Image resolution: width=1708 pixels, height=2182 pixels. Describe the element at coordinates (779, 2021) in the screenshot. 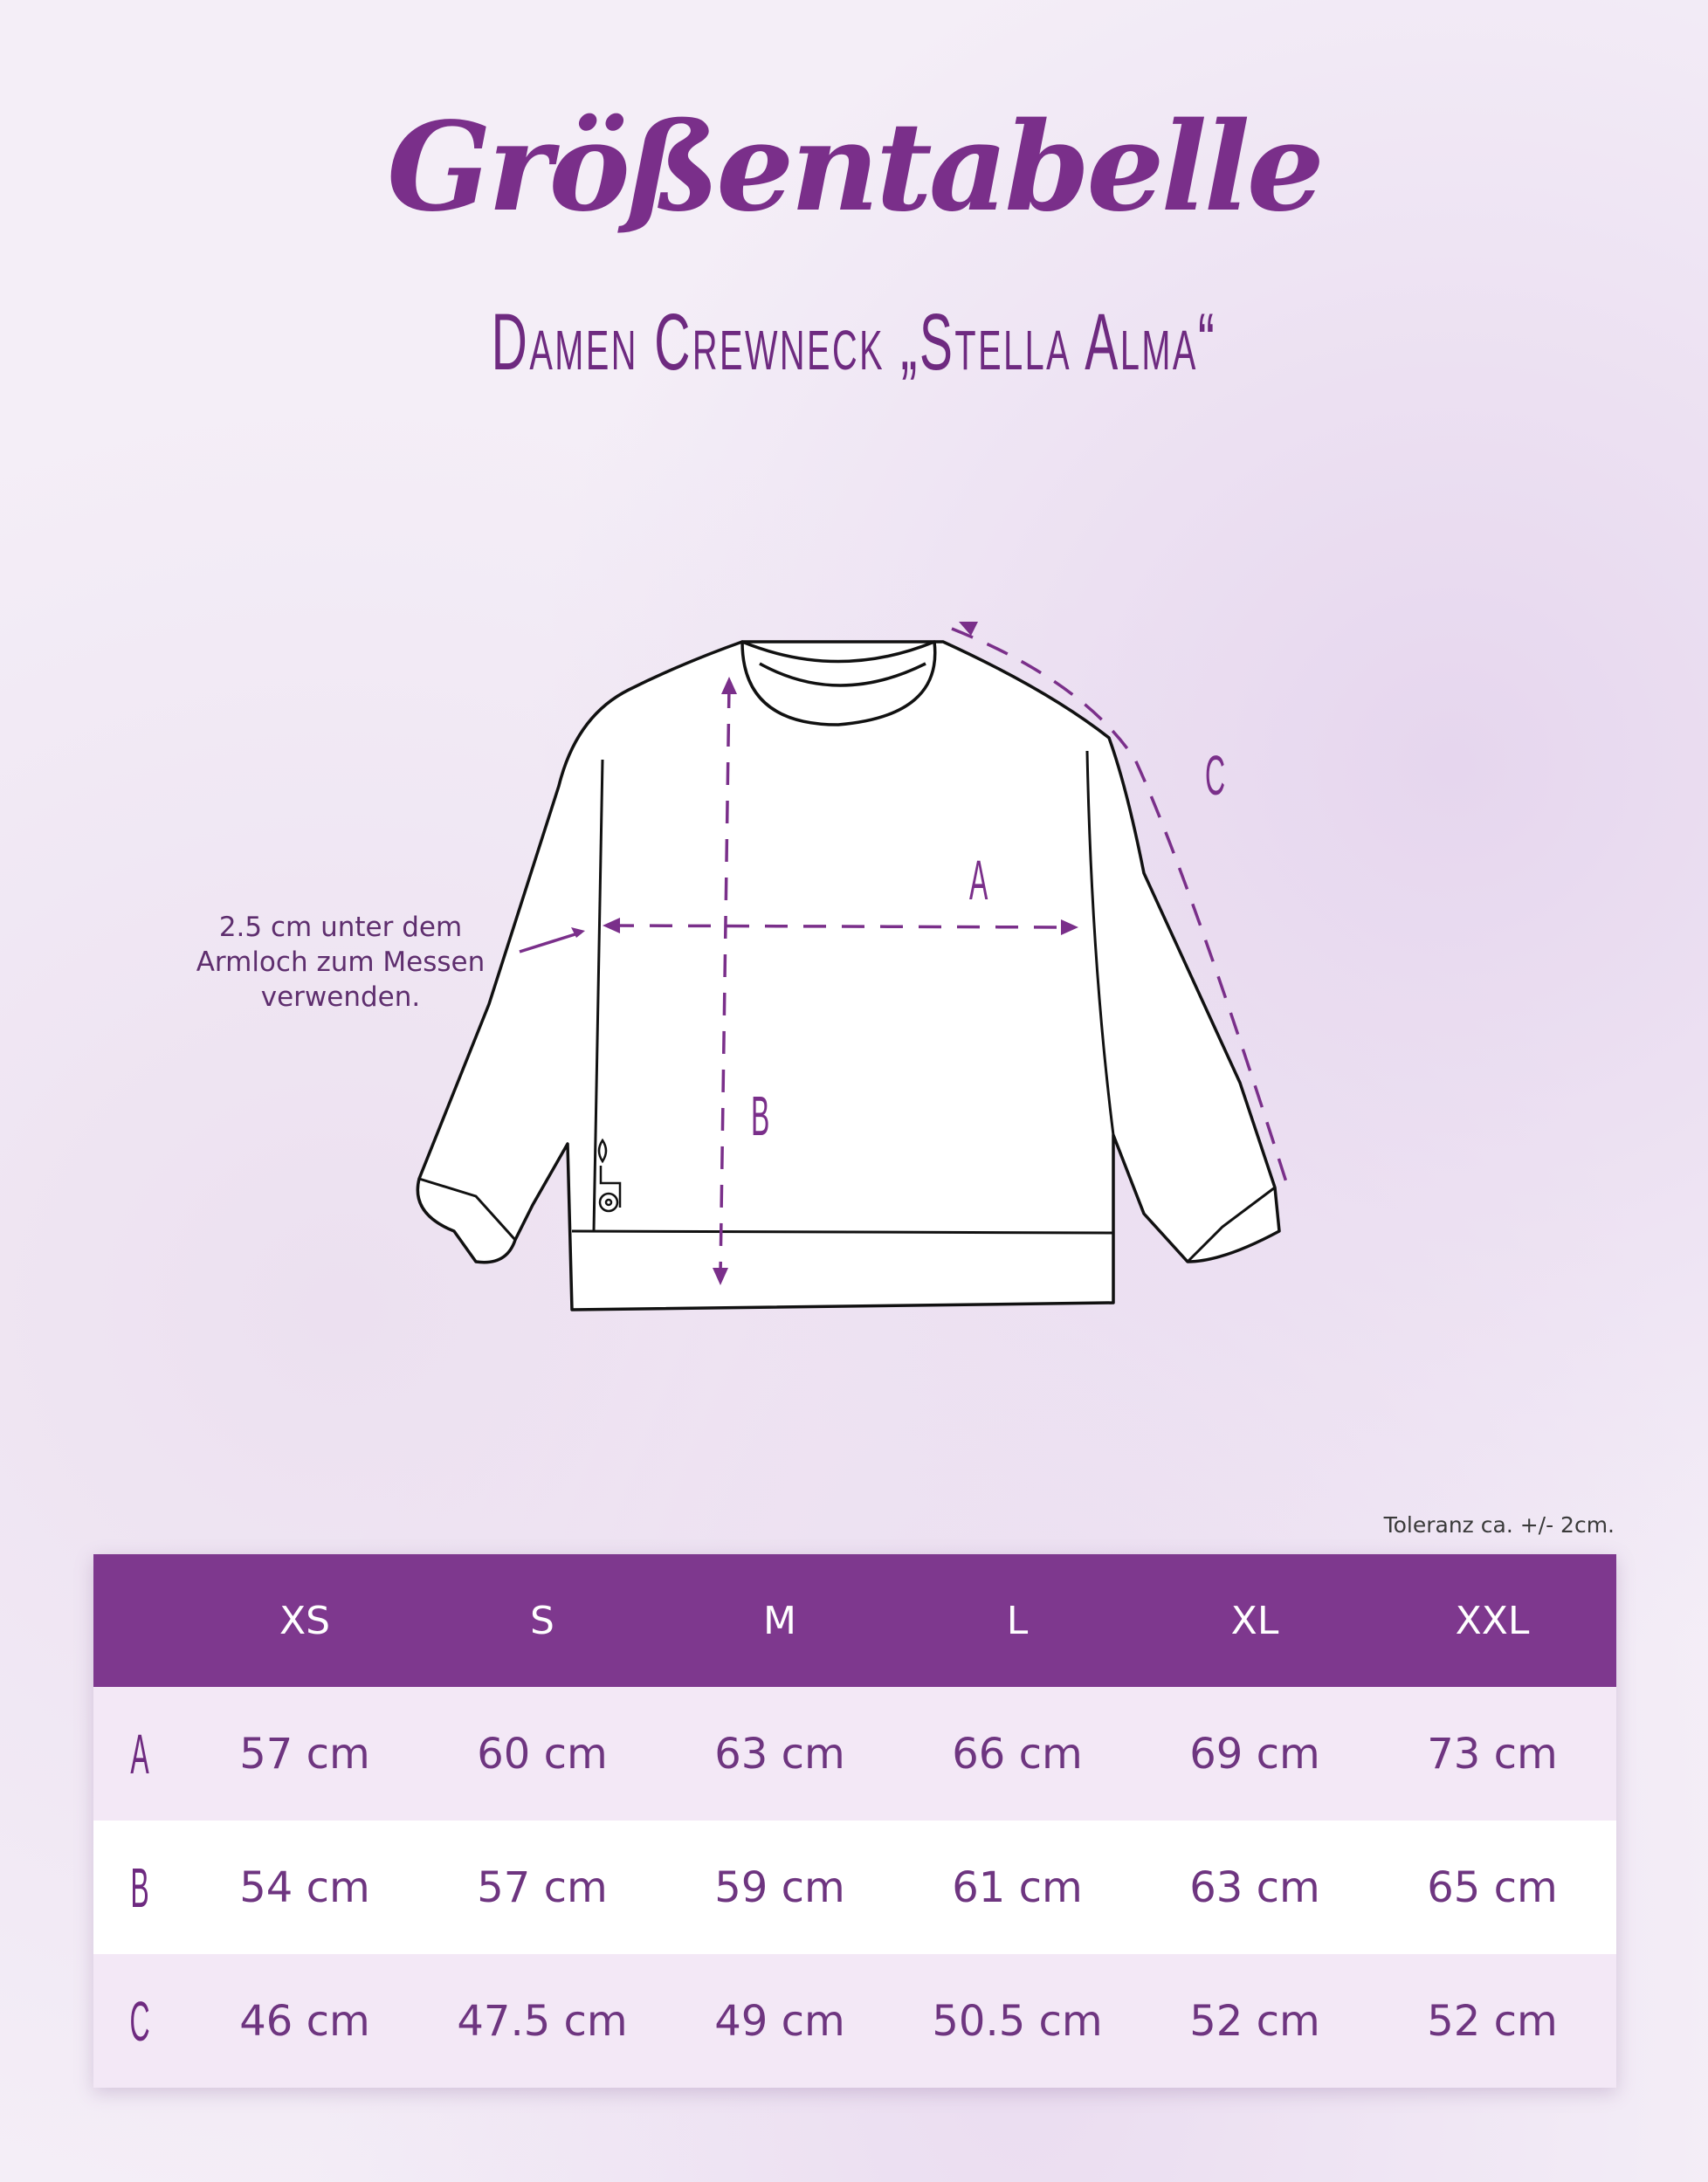

I see `table-cell: 49 cm` at that location.